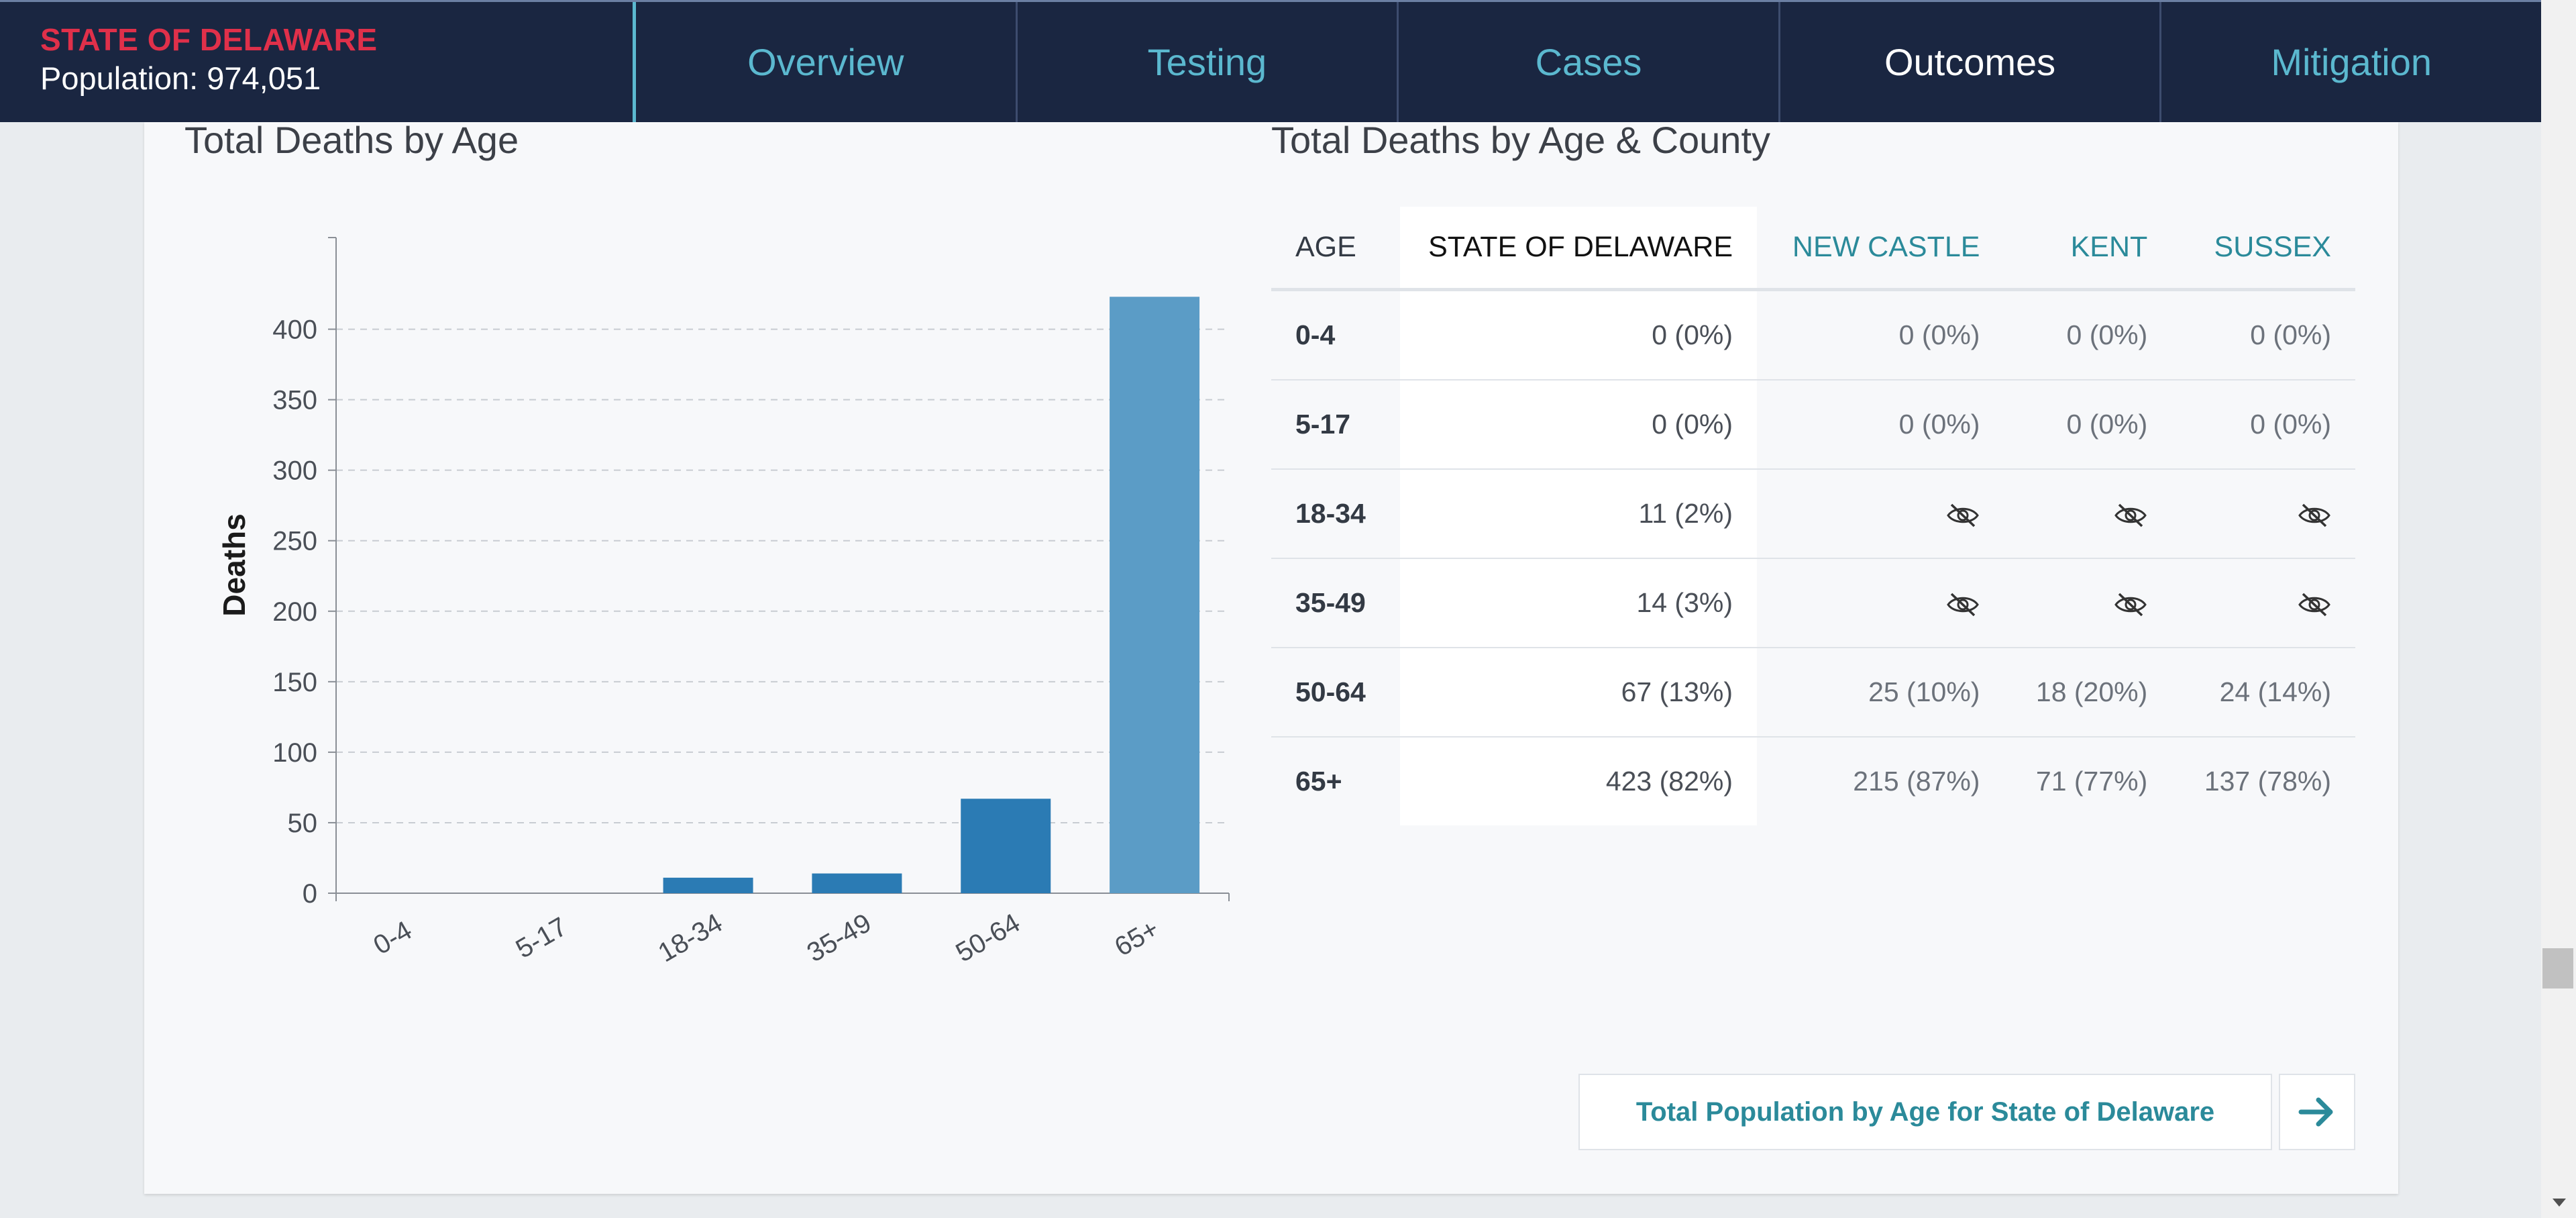 Image resolution: width=2576 pixels, height=1218 pixels. What do you see at coordinates (2350, 62) in the screenshot?
I see `tab-mitigation: Mitigation` at bounding box center [2350, 62].